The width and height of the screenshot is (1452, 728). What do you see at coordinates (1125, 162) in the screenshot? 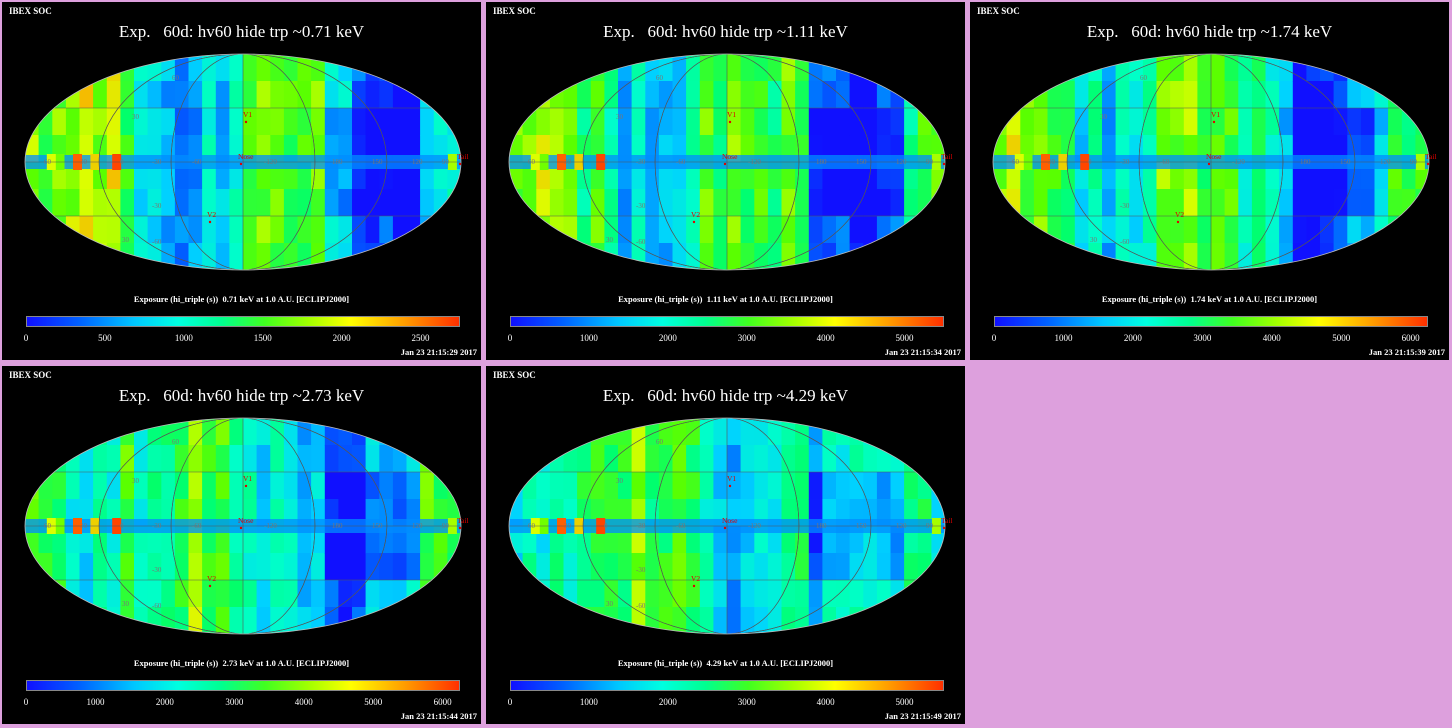
I see `longitude-label: -30` at bounding box center [1125, 162].